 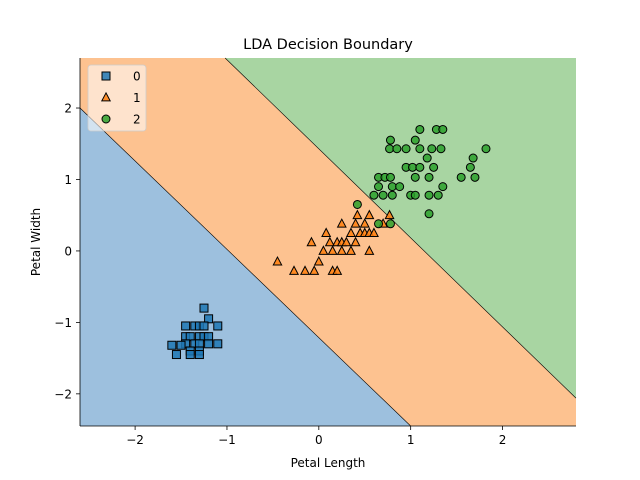 What do you see at coordinates (63, 394) in the screenshot?
I see `y-tick-label: −2` at bounding box center [63, 394].